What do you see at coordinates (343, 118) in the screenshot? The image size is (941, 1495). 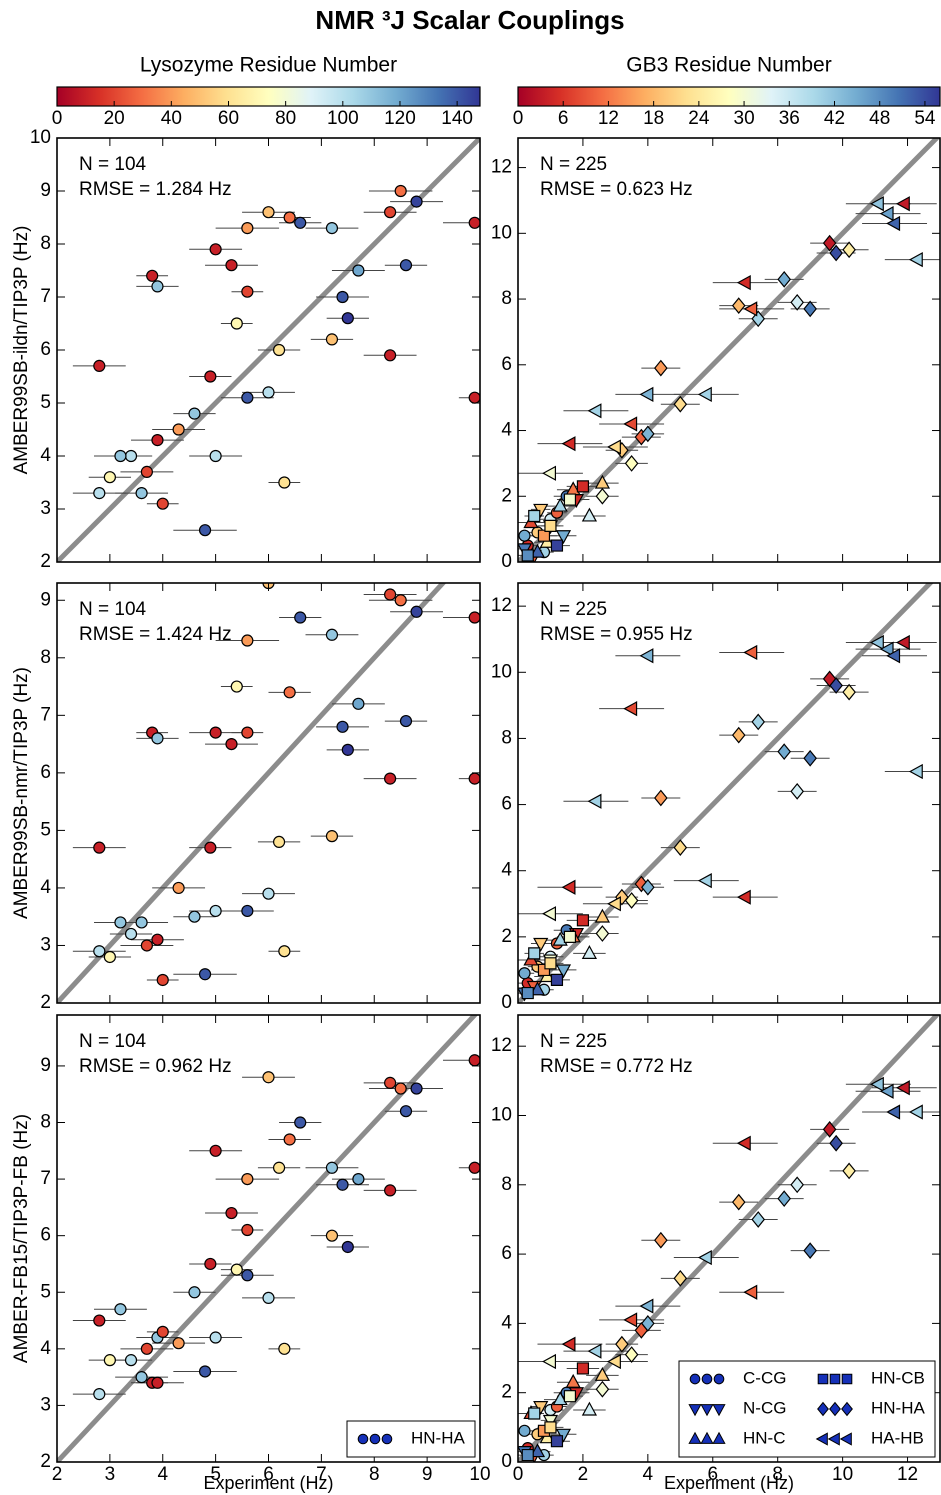 I see `colorbar-tick-label: 100` at bounding box center [343, 118].